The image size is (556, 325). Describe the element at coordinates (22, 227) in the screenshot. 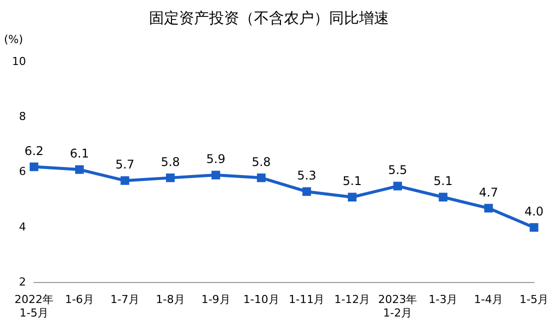

I see `y-tick-label: 4` at that location.